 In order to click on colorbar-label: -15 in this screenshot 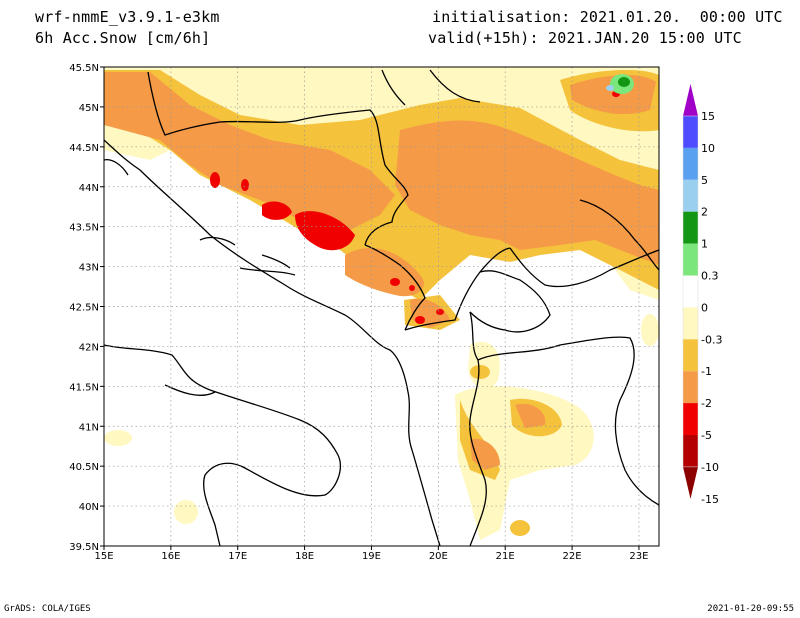, I will do `click(710, 499)`.